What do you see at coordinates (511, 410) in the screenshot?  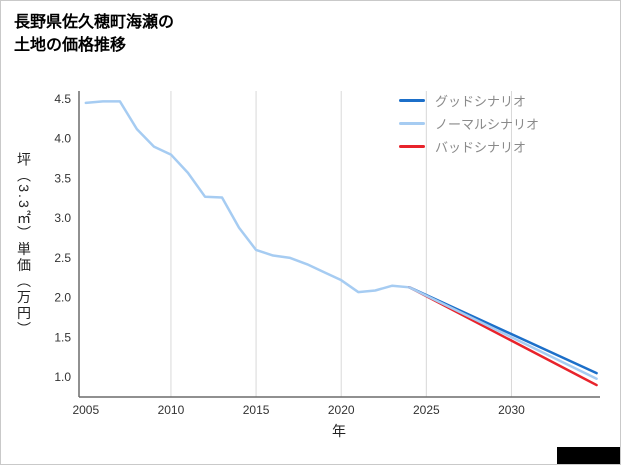 I see `svg-text: 2030` at bounding box center [511, 410].